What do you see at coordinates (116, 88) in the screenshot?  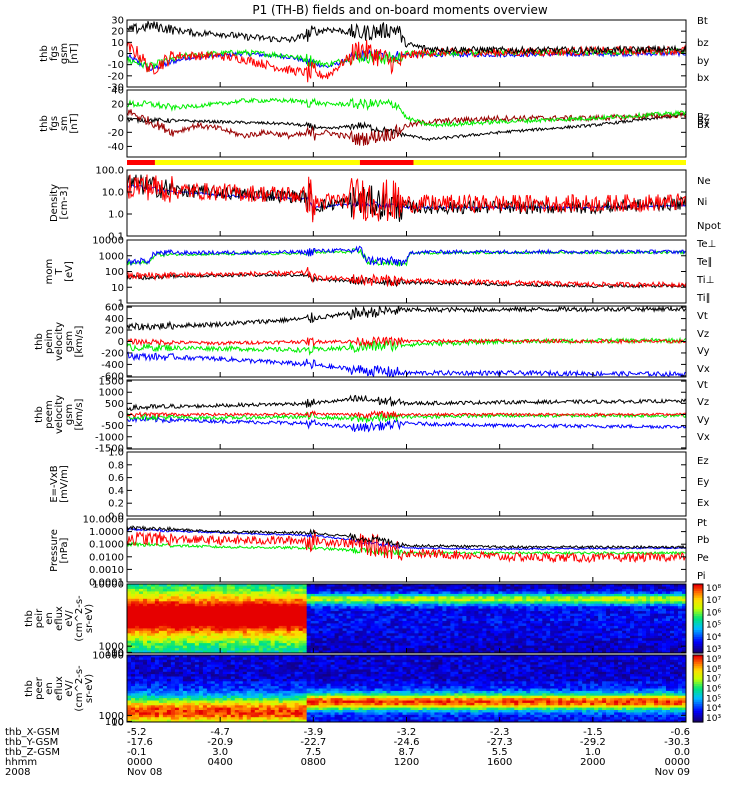 I see `y-tick-label: -30` at bounding box center [116, 88].